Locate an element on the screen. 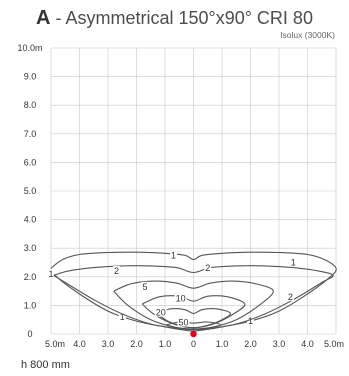 This screenshot has width=349, height=376. title-letter: A is located at coordinates (43, 18).